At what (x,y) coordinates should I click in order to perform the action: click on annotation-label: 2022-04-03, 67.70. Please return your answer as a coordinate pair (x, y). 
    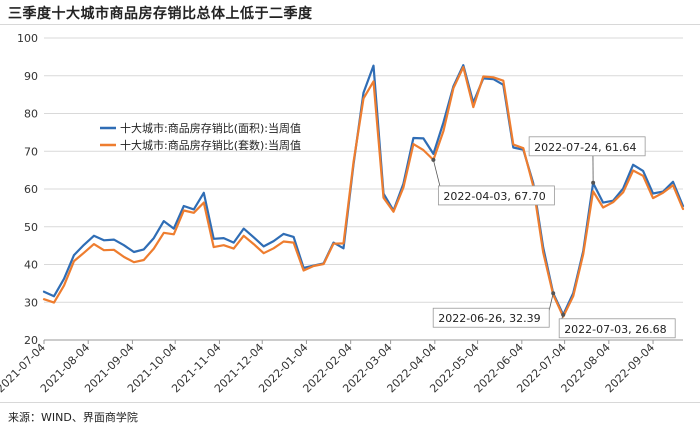
    Looking at the image, I should click on (494, 196).